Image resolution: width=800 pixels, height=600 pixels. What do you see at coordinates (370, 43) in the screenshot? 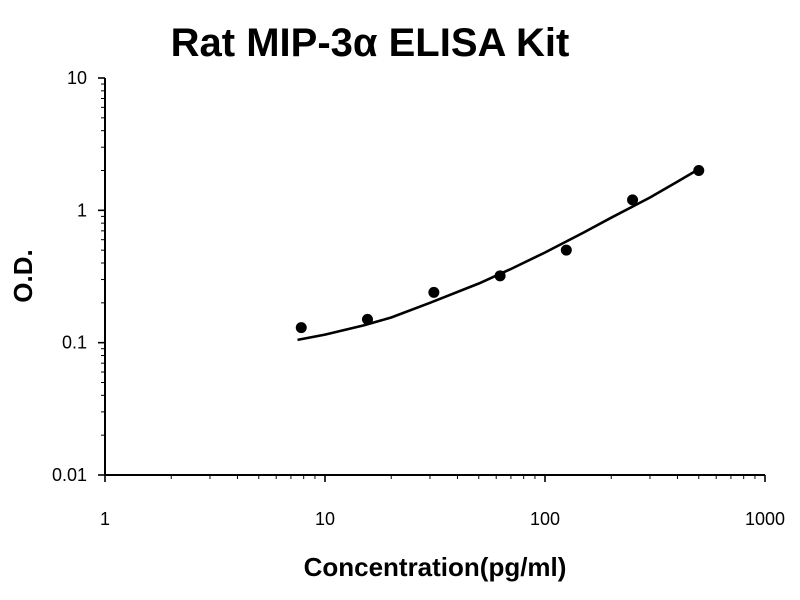
I see `chart-title: Rat MIP-3α ELISA Kit` at bounding box center [370, 43].